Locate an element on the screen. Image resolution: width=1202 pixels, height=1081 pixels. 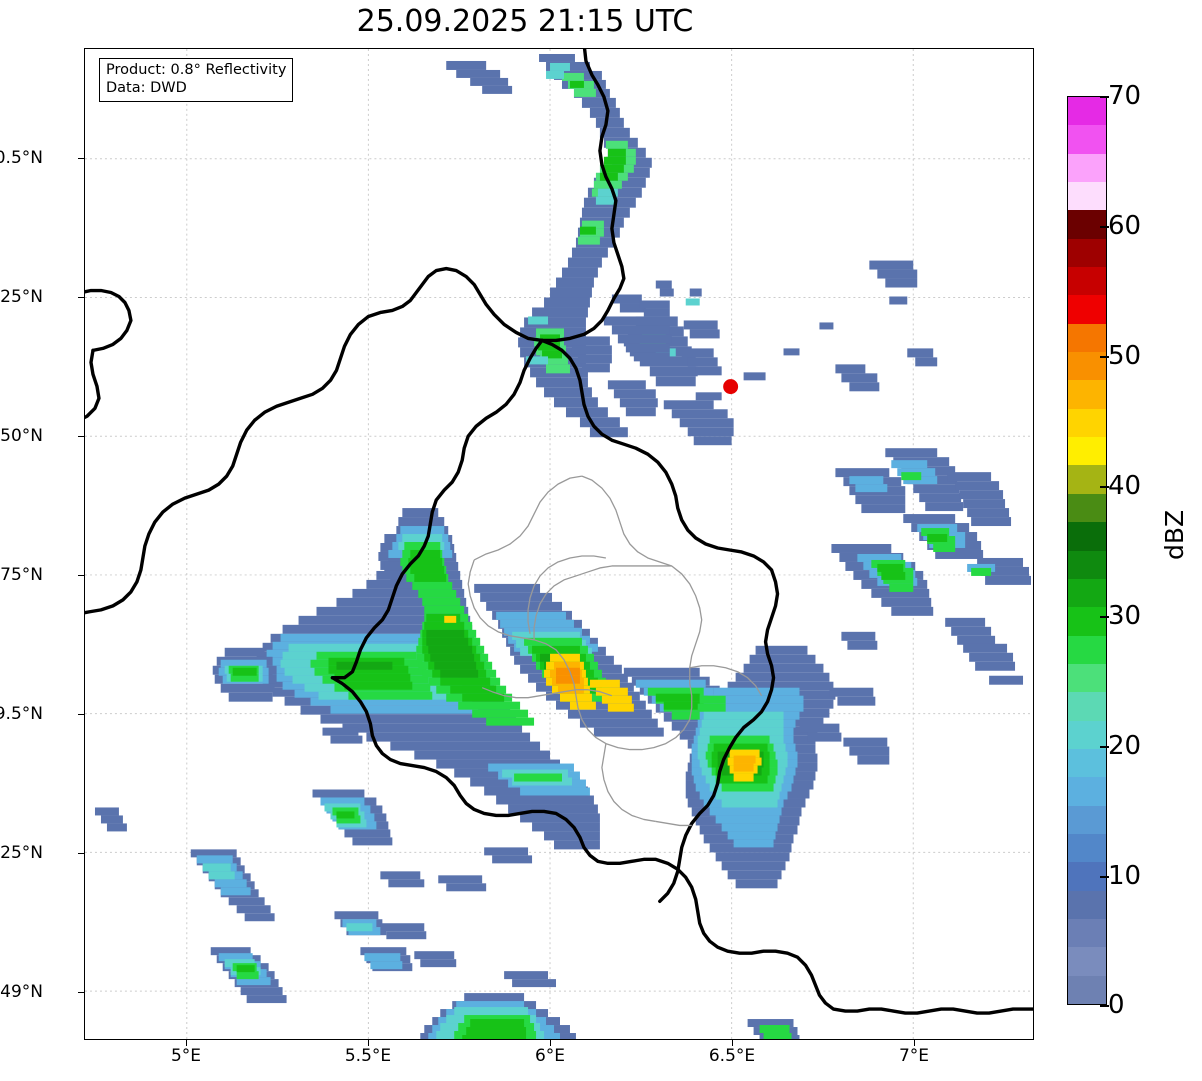
colorbar is located at coordinates (1087, 550).